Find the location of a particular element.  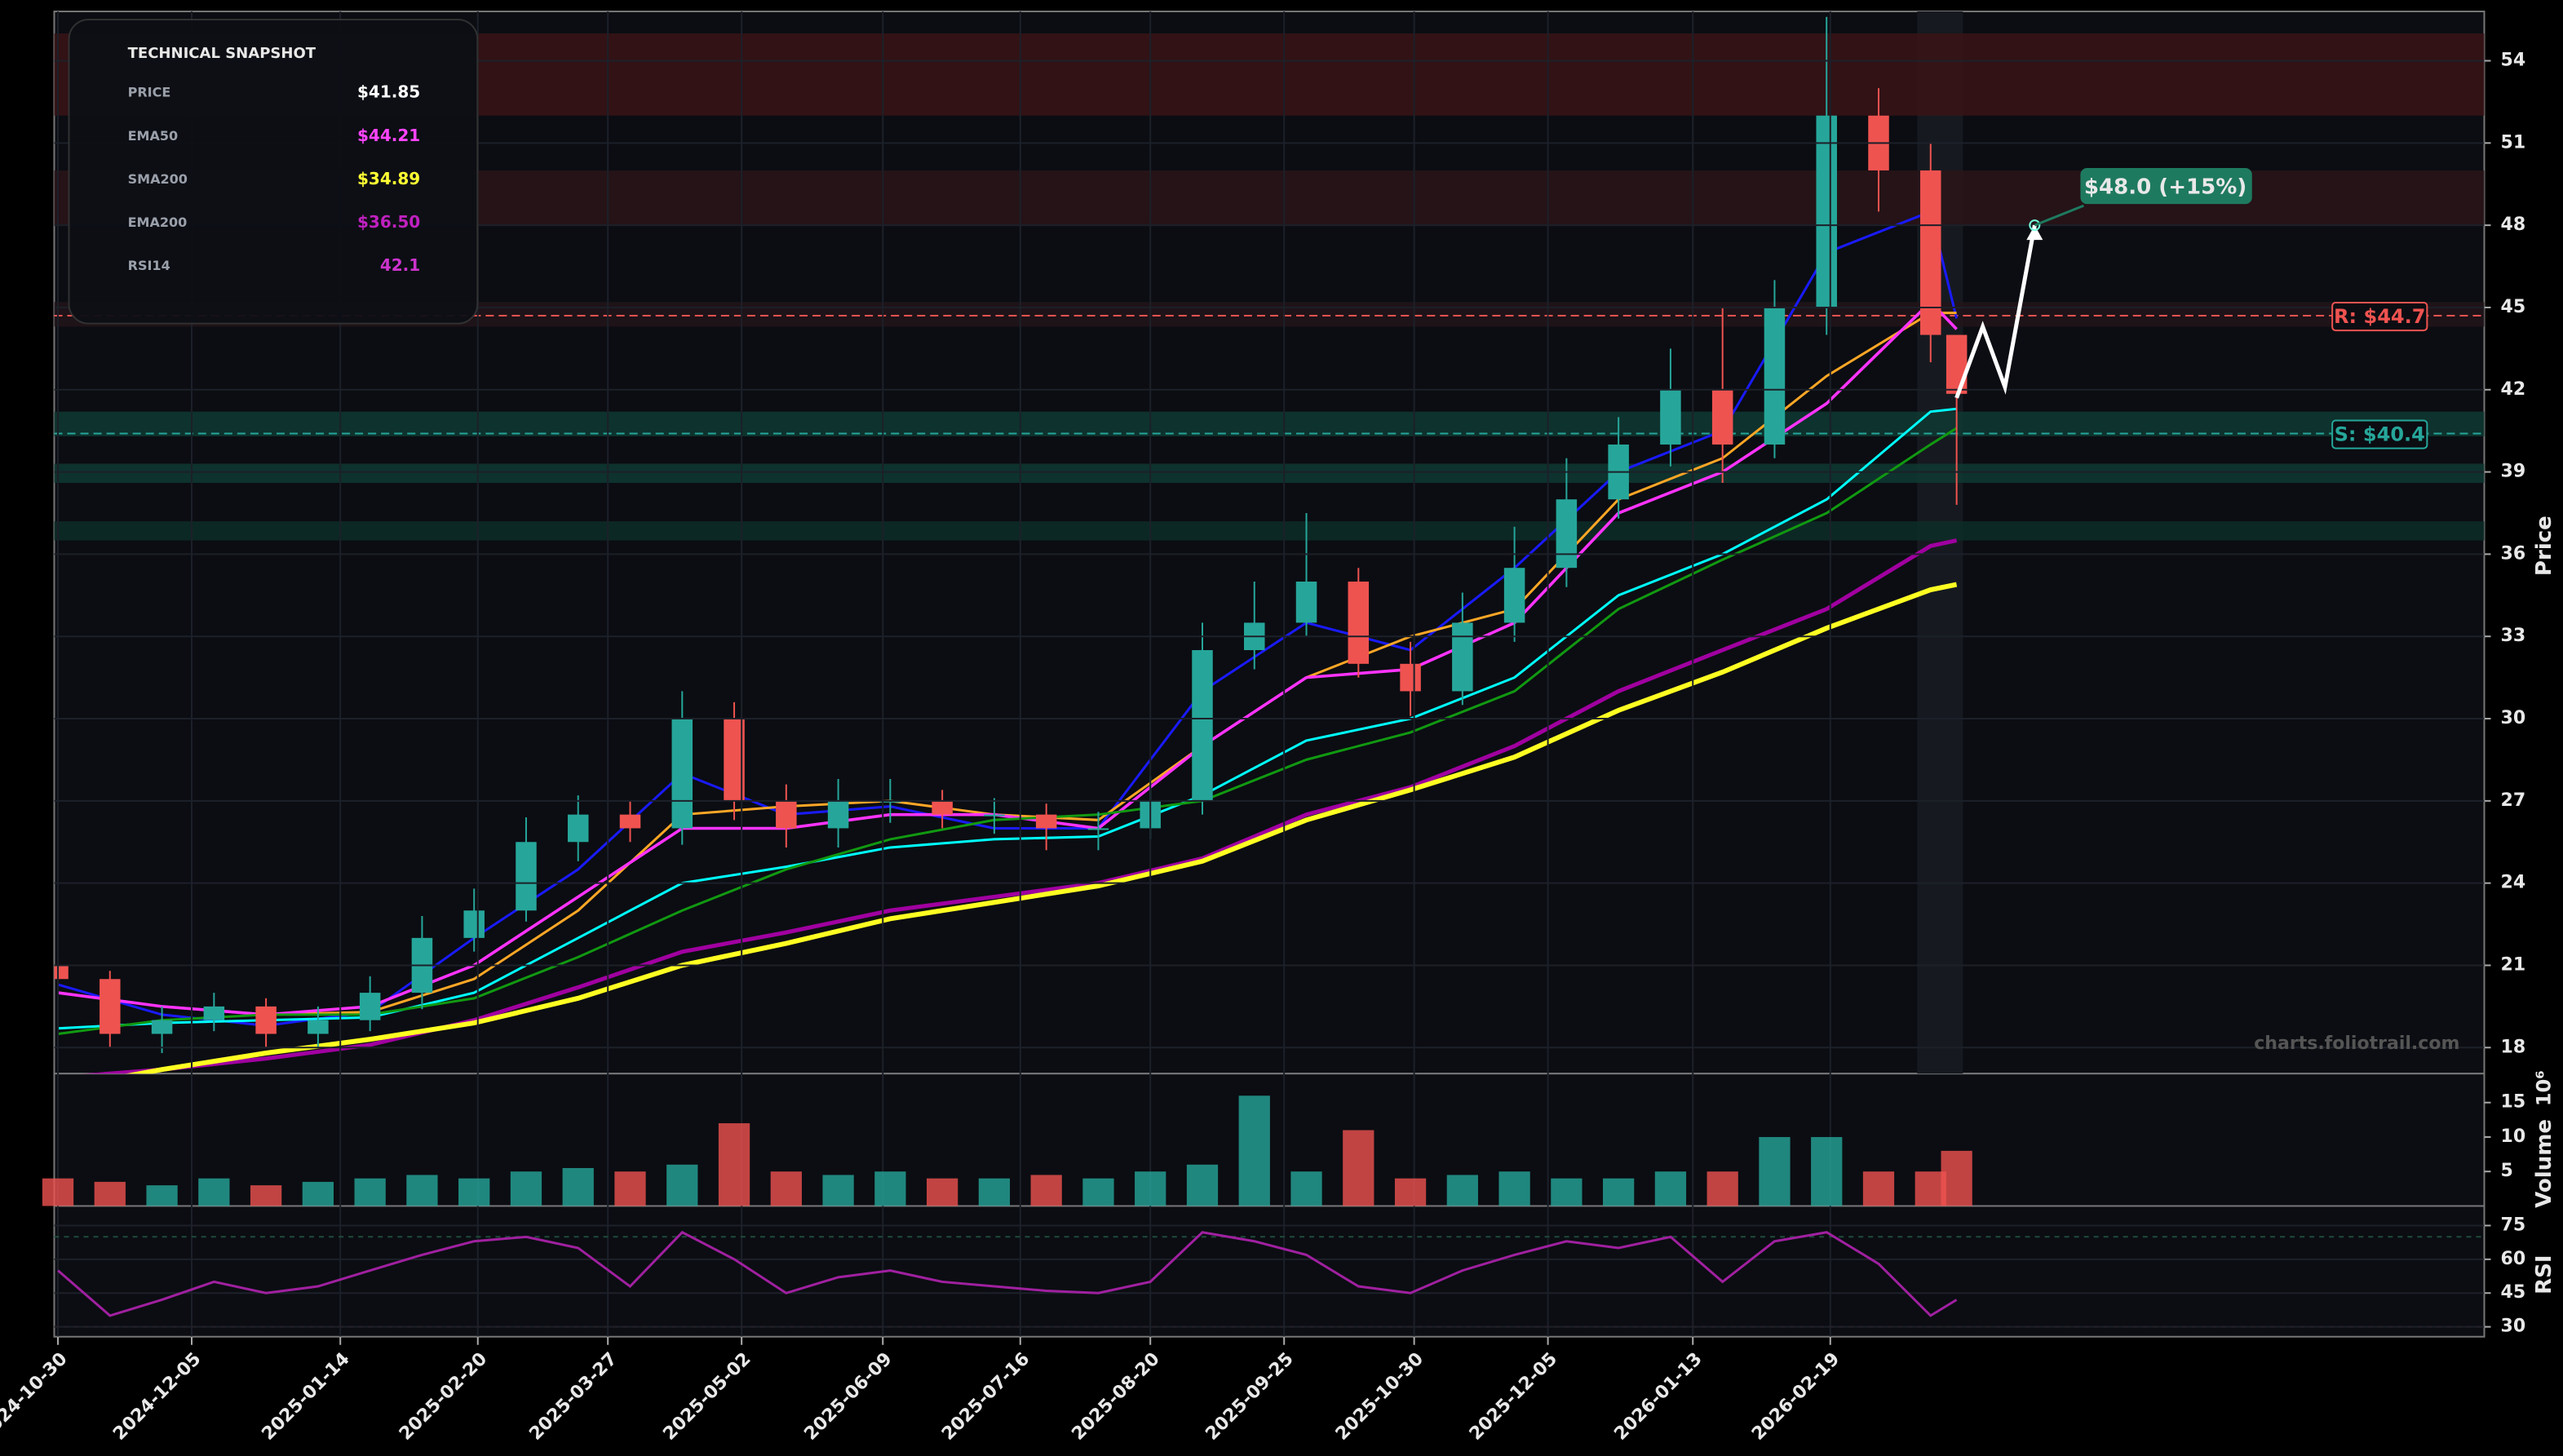

y-tick-label: 54 is located at coordinates (2513, 61).